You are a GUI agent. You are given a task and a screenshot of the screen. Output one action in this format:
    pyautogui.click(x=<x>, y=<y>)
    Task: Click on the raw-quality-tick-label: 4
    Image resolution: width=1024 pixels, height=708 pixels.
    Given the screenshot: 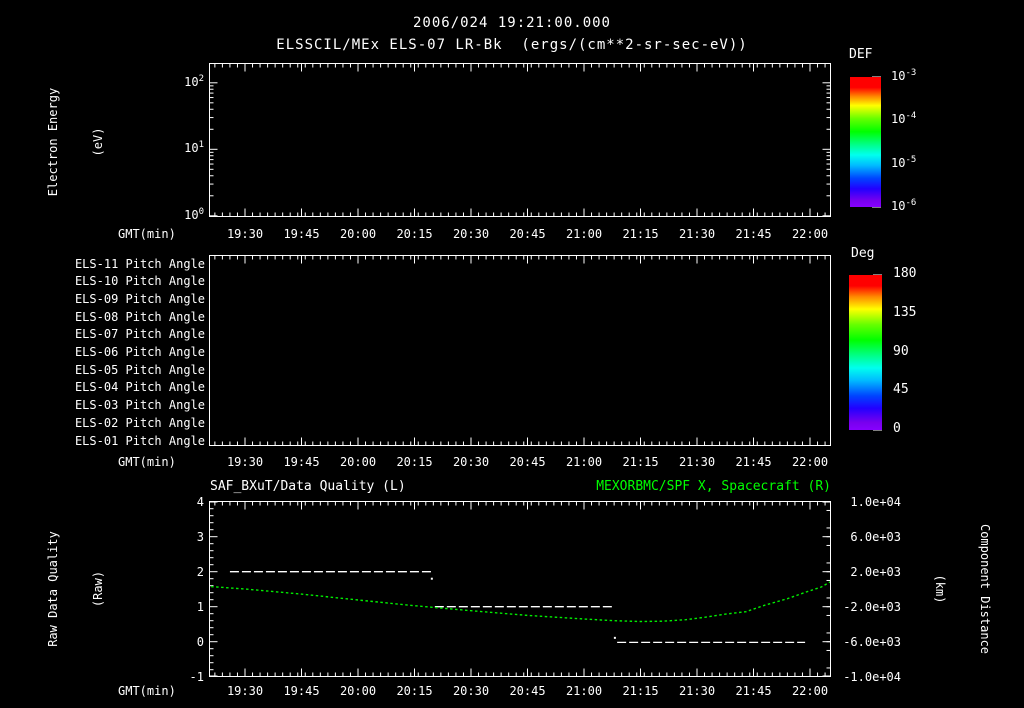 What is the action you would take?
    pyautogui.click(x=200, y=501)
    